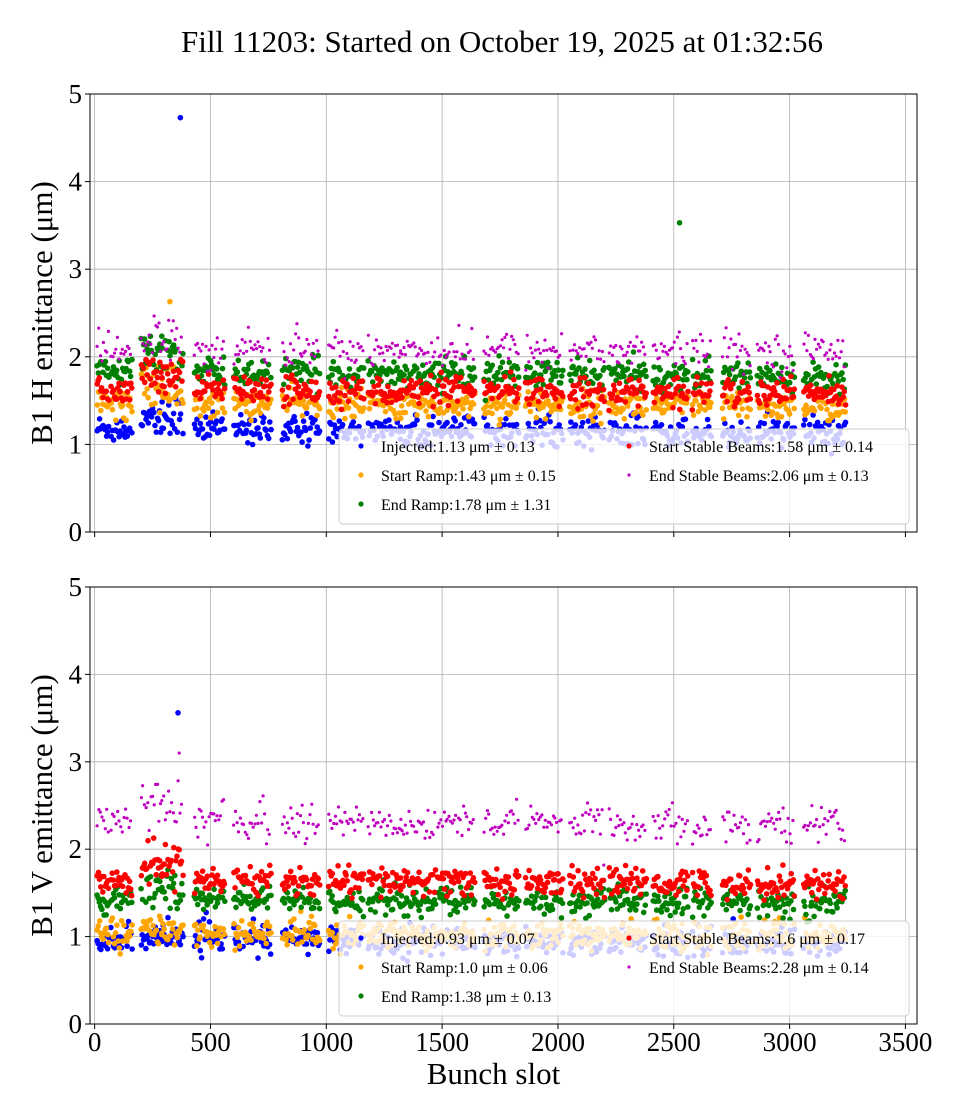  Describe the element at coordinates (679, 222) in the screenshot. I see `outlier-point` at that location.